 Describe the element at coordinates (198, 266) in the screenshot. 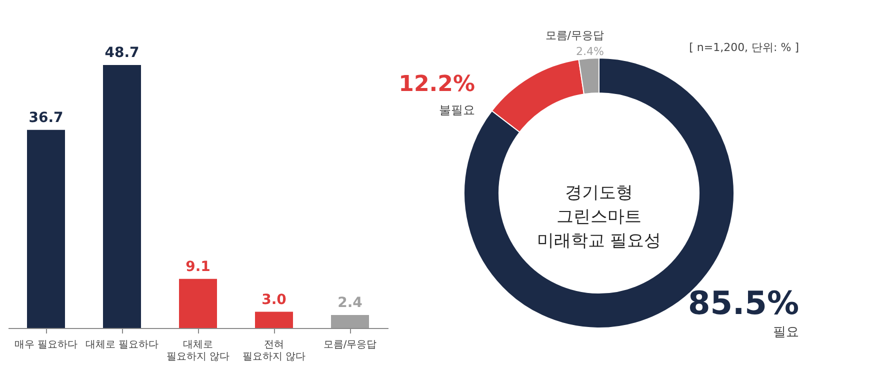

I see `data-label: 9.1` at that location.